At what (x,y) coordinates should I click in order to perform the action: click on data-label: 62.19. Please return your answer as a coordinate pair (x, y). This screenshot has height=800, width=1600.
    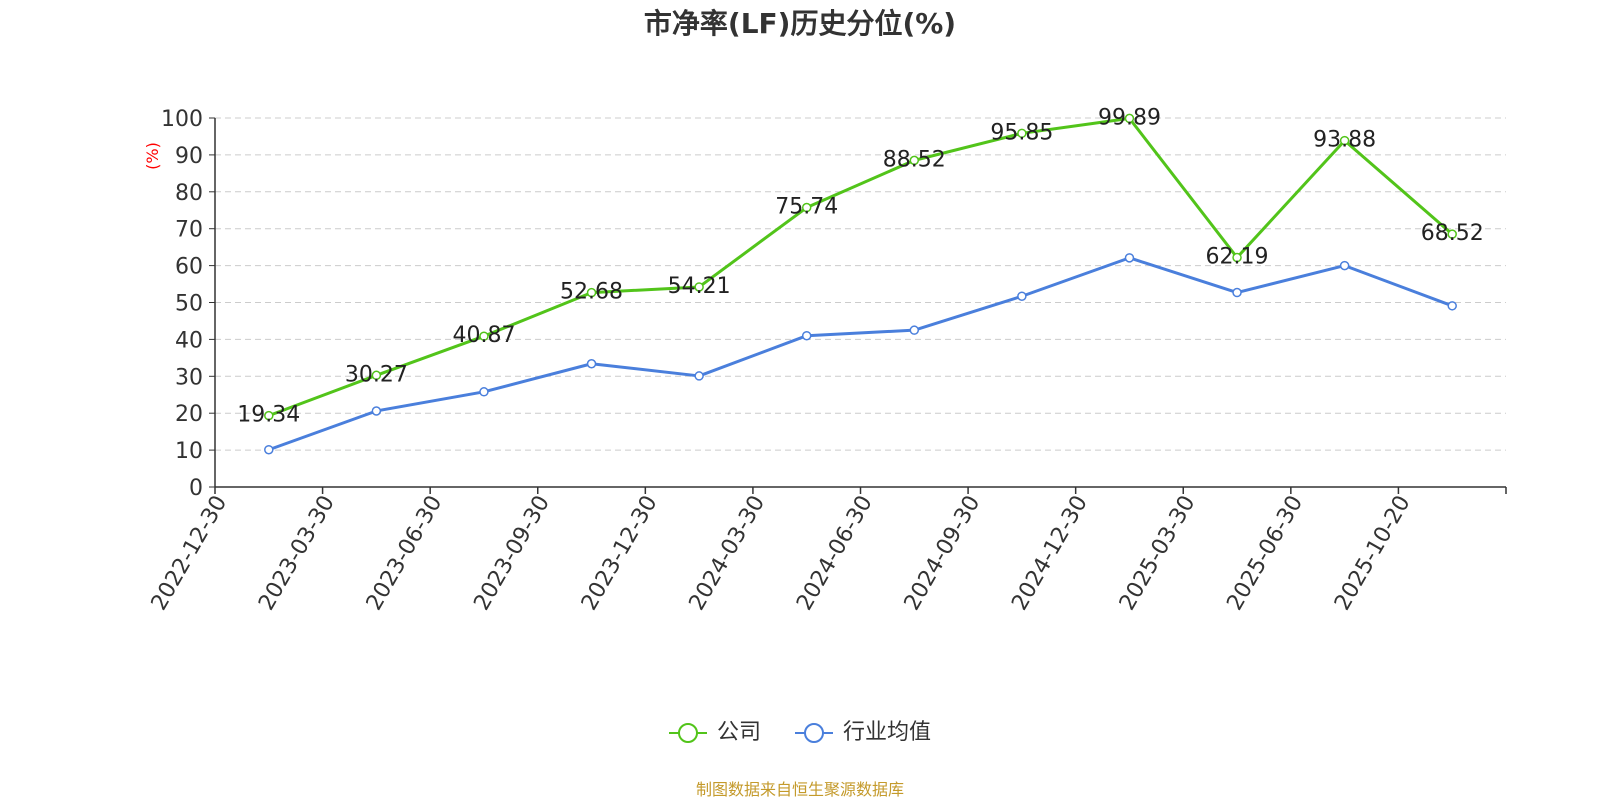
    Looking at the image, I should click on (1237, 257).